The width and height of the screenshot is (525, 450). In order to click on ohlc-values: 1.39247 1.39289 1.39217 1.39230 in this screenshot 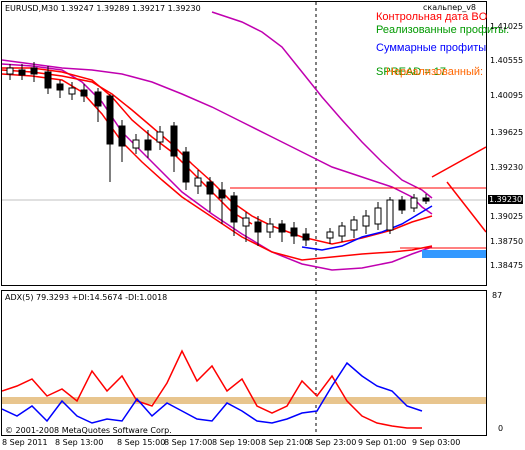, I will do `click(130, 8)`.